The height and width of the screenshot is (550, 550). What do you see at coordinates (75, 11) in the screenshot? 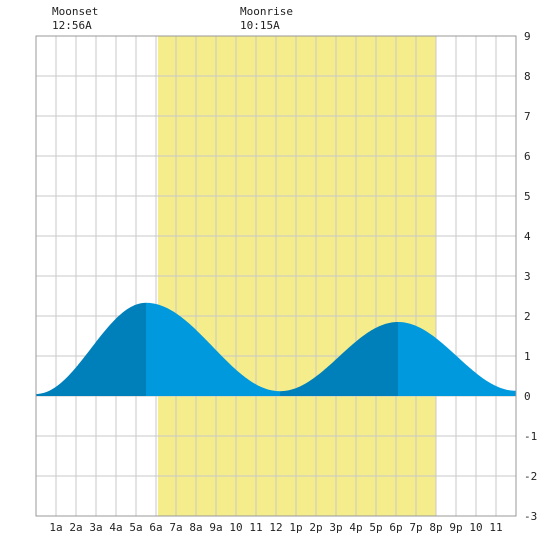
I see `moonset-label: Moonset` at bounding box center [75, 11].